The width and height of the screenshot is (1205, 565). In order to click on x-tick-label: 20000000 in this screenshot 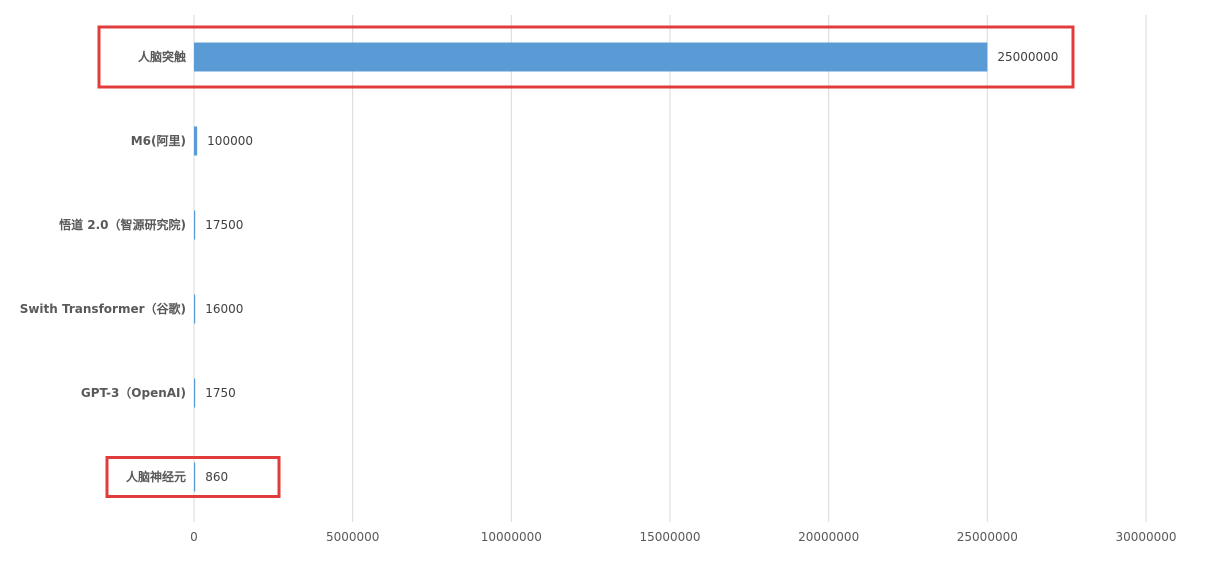, I will do `click(828, 537)`.